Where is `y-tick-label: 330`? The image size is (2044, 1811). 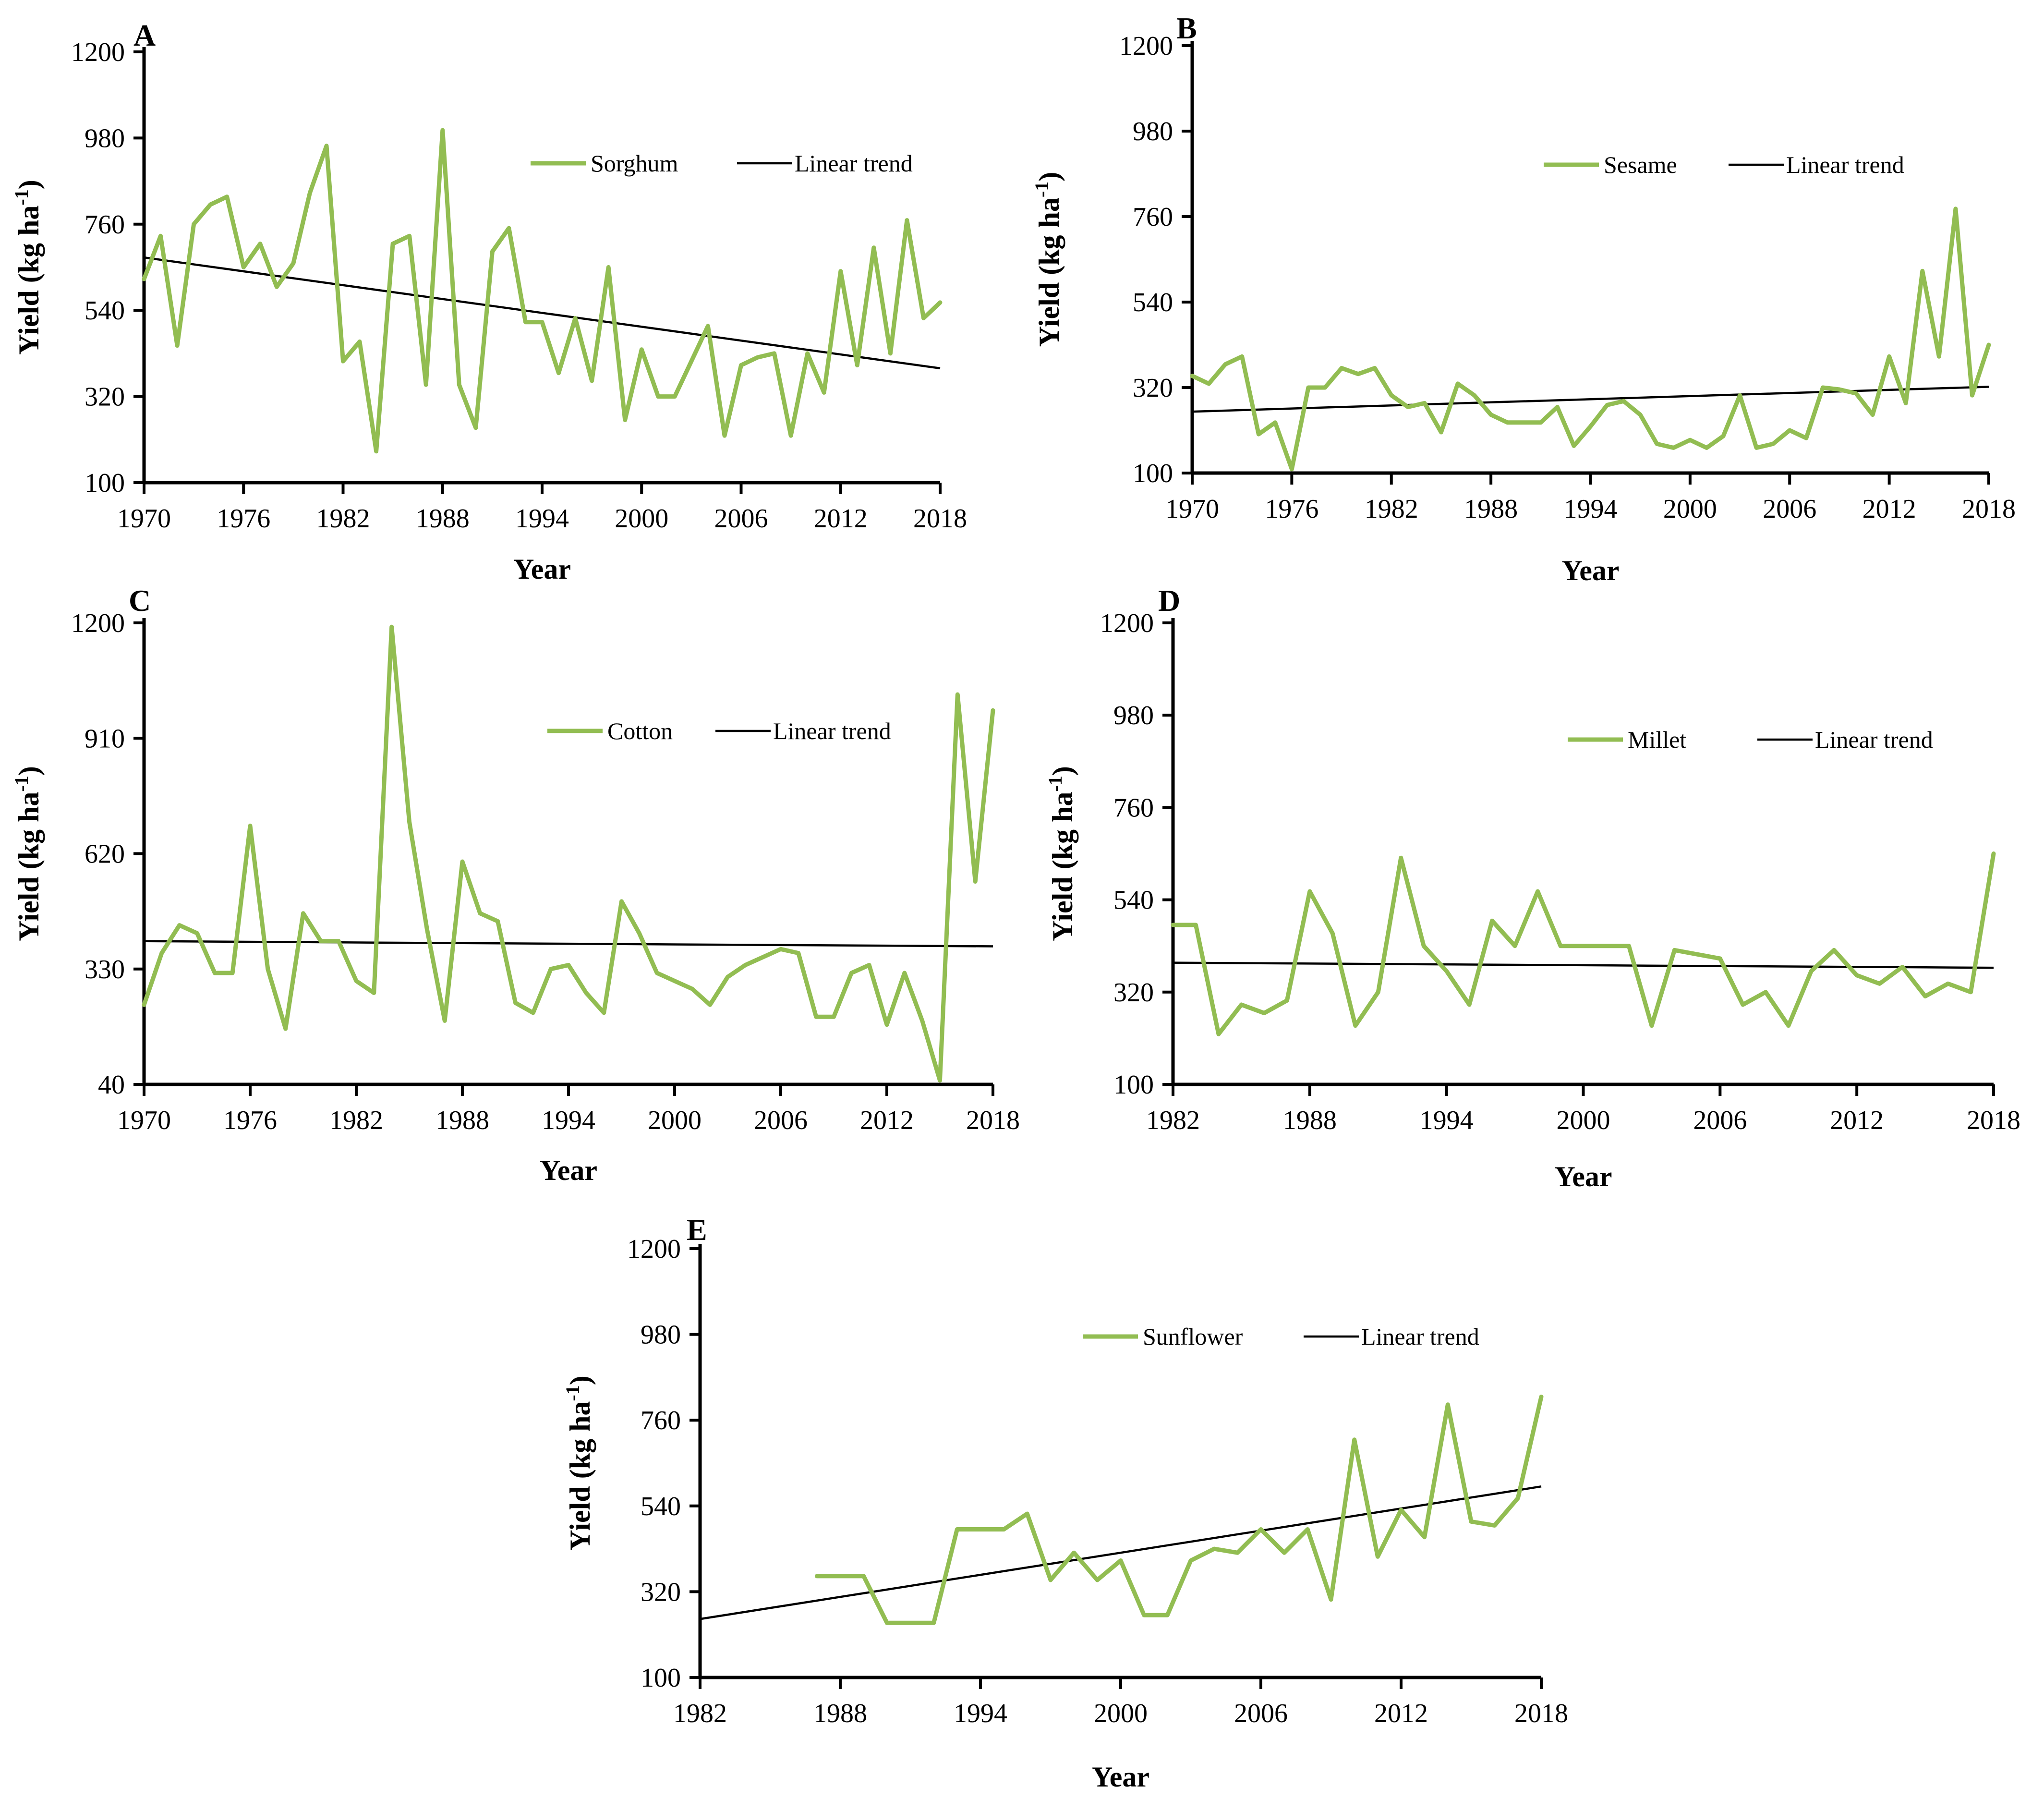
y-tick-label: 330 is located at coordinates (105, 970).